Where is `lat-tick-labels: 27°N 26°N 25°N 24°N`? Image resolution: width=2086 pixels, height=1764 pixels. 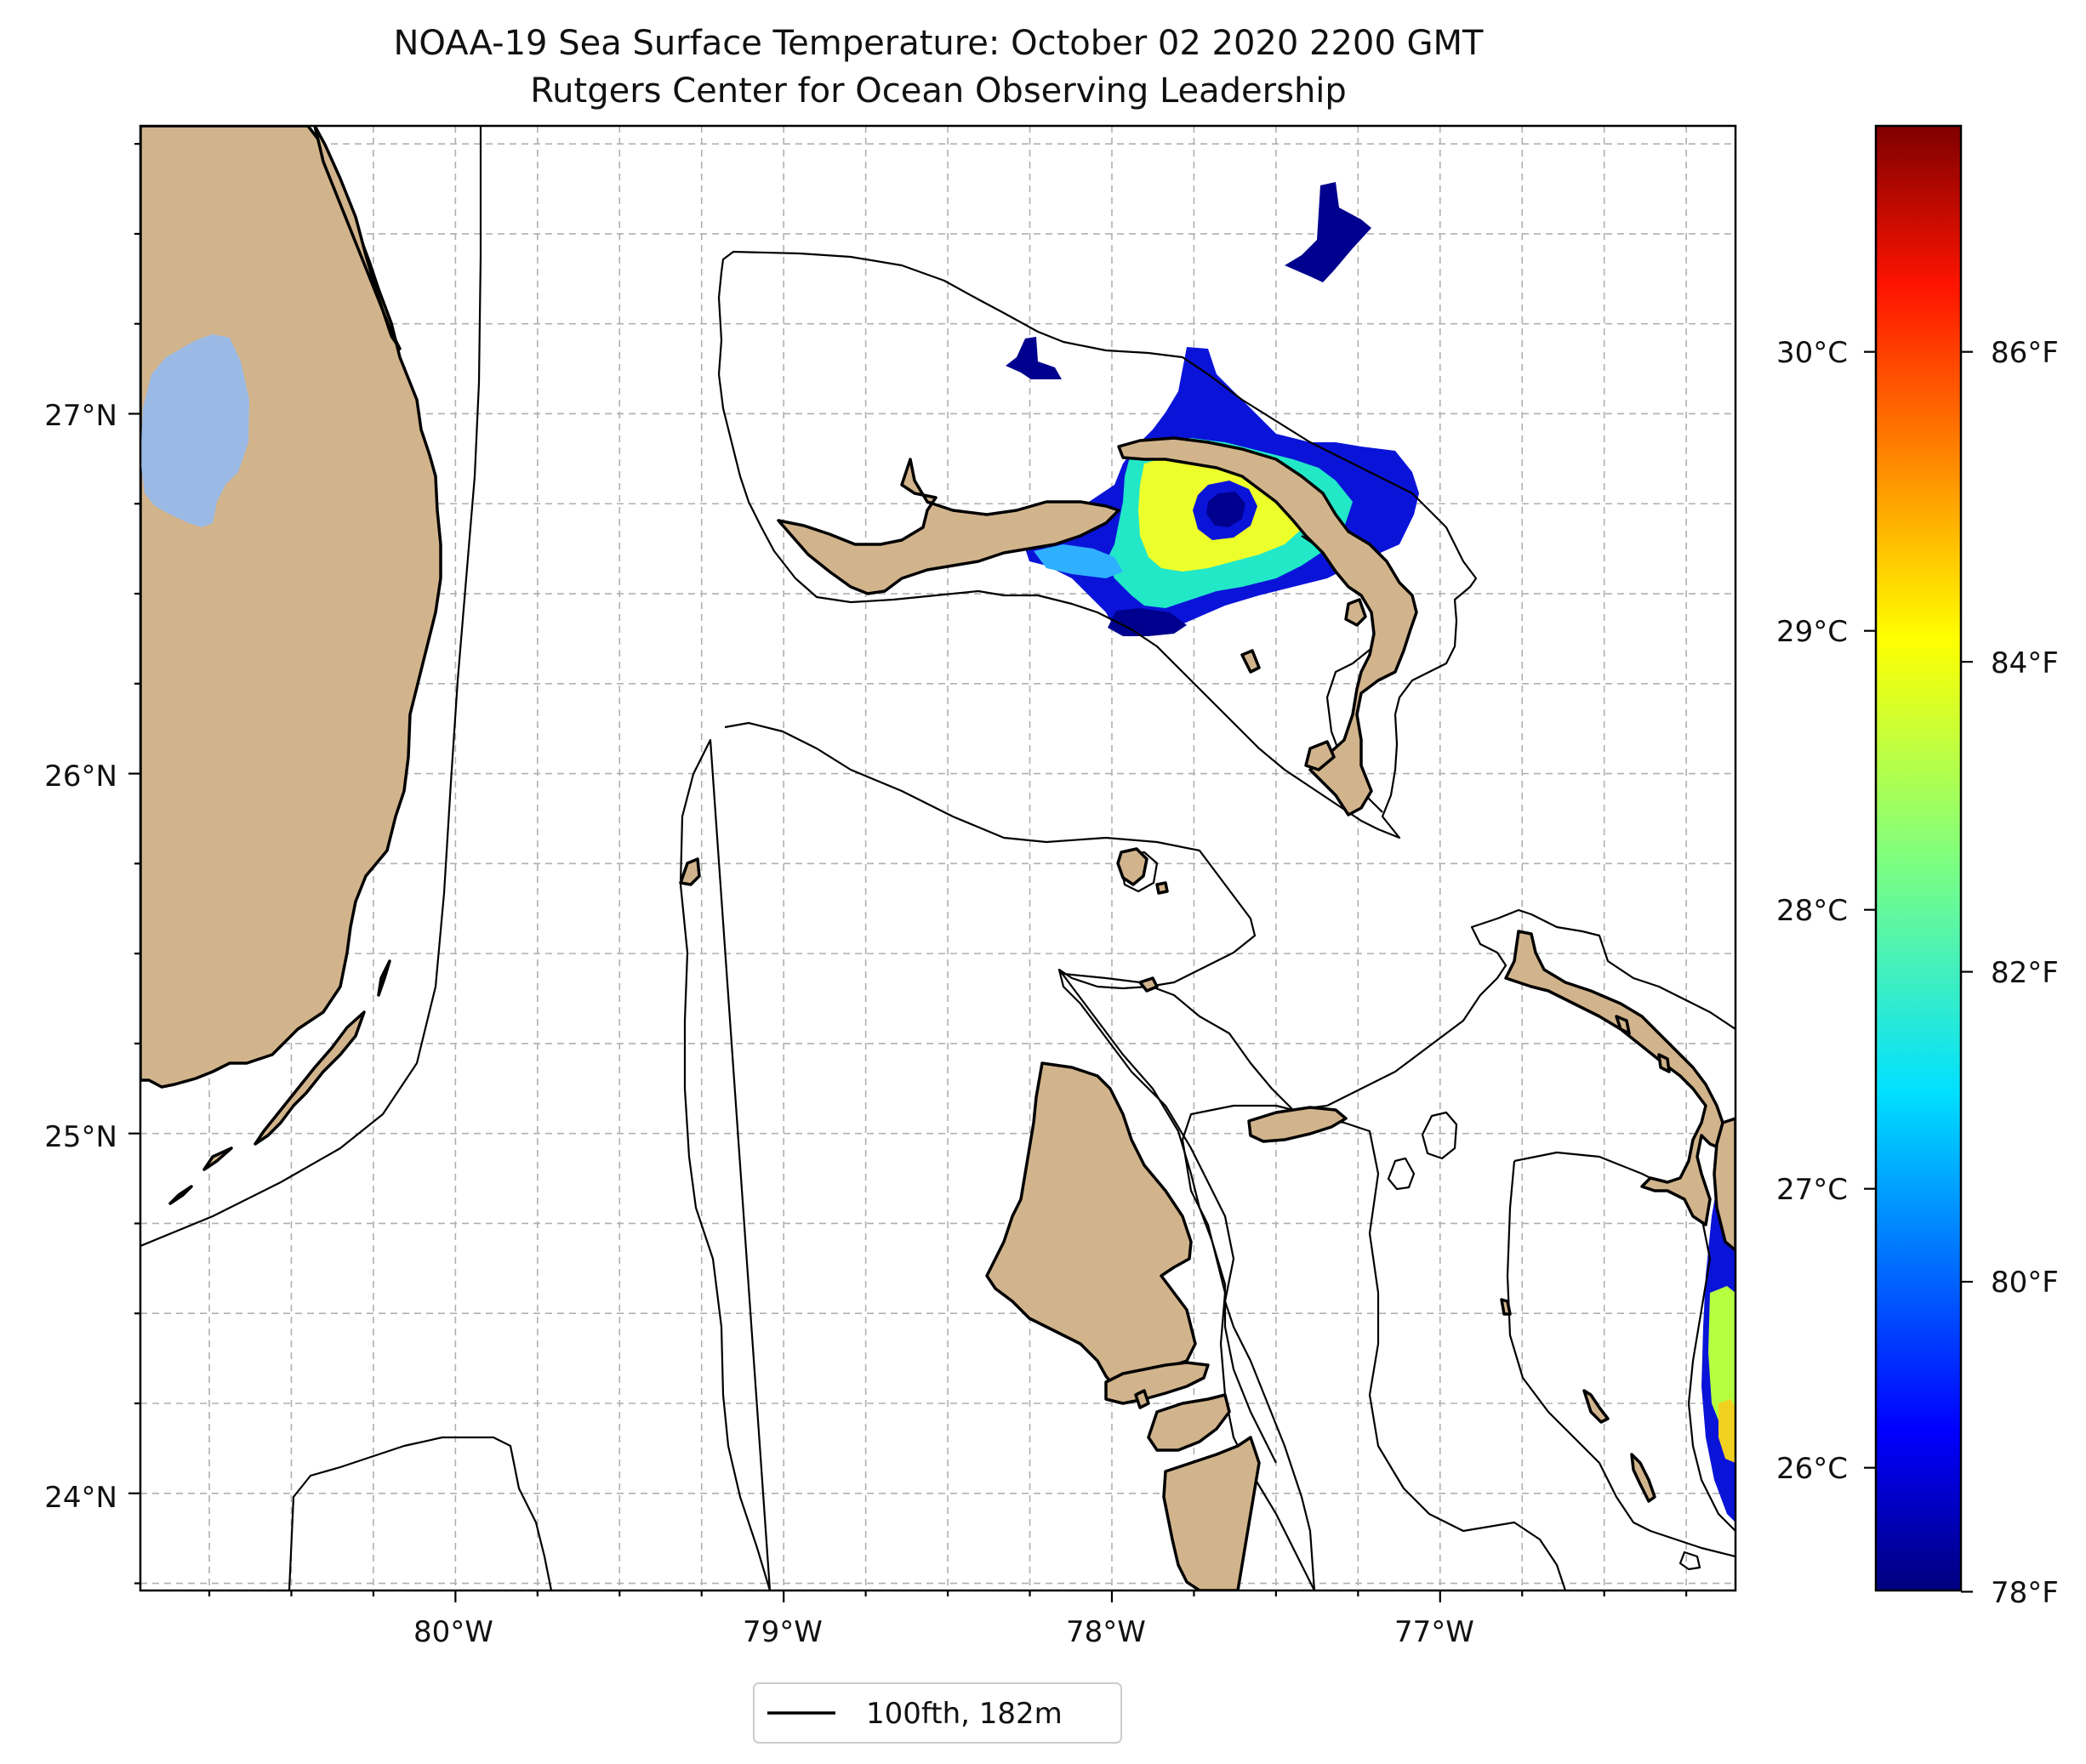 lat-tick-labels: 27°N 26°N 25°N 24°N is located at coordinates (80, 957).